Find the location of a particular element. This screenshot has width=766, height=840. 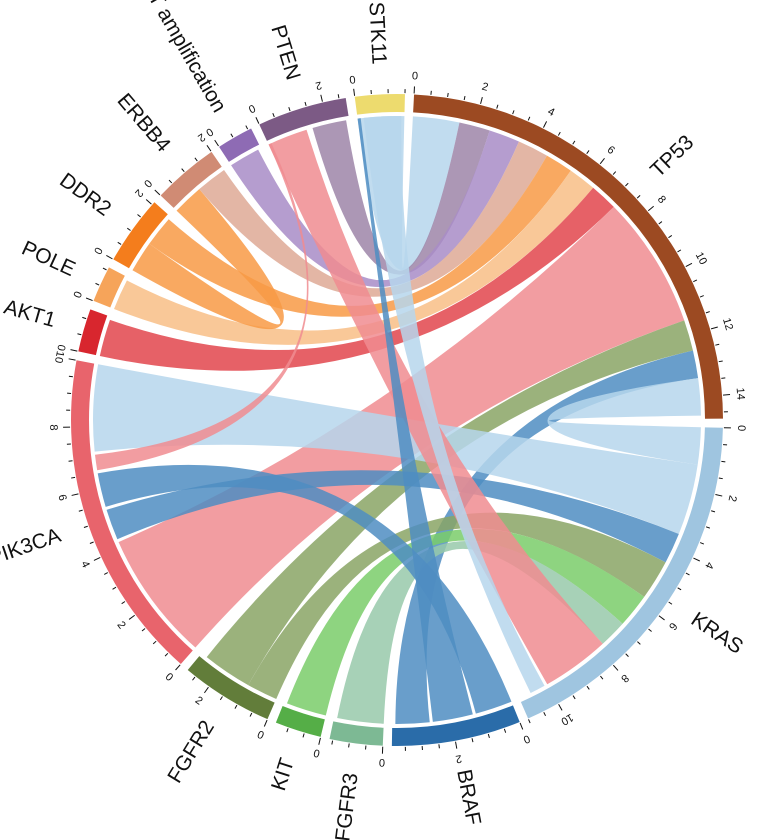

tick-label-tp53: 8 is located at coordinates (661, 200).